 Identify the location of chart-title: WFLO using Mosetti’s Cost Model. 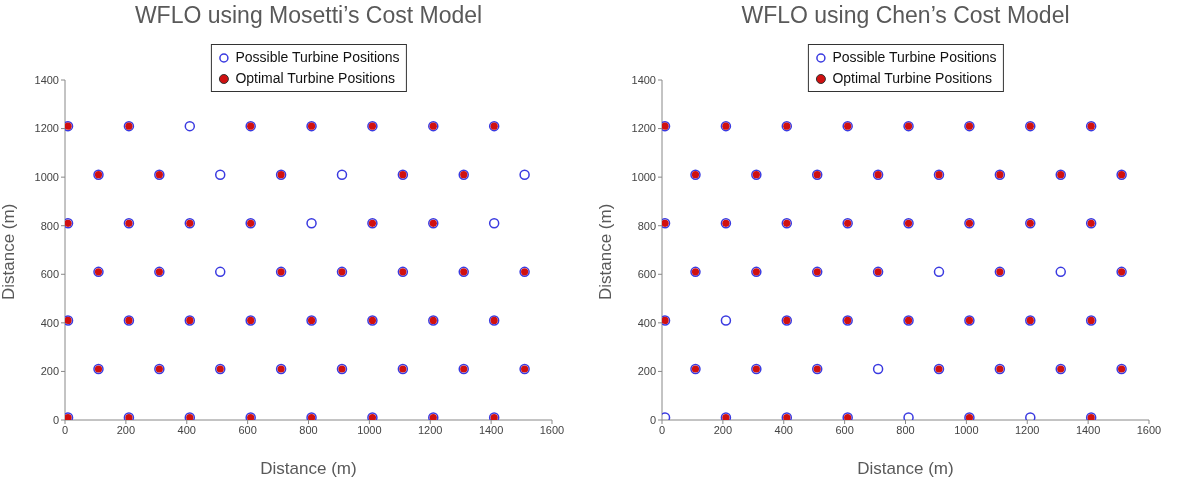
(308, 15).